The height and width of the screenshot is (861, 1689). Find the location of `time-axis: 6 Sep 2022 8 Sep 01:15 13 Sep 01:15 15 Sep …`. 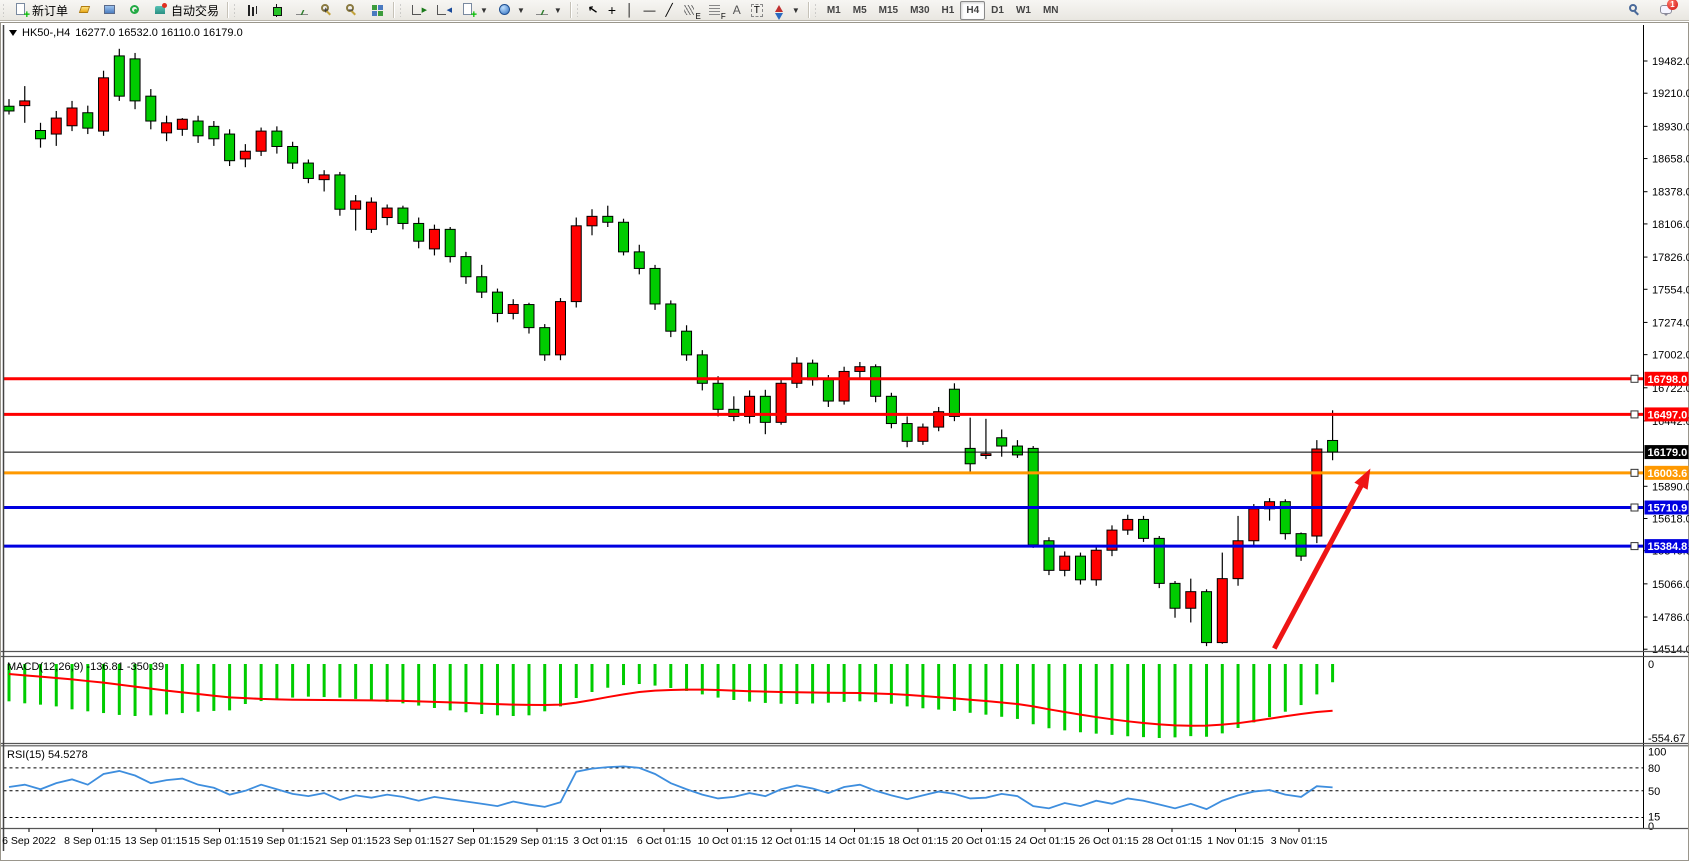

time-axis: 6 Sep 2022 8 Sep 01:15 13 Sep 01:15 15 Sep … is located at coordinates (665, 838).